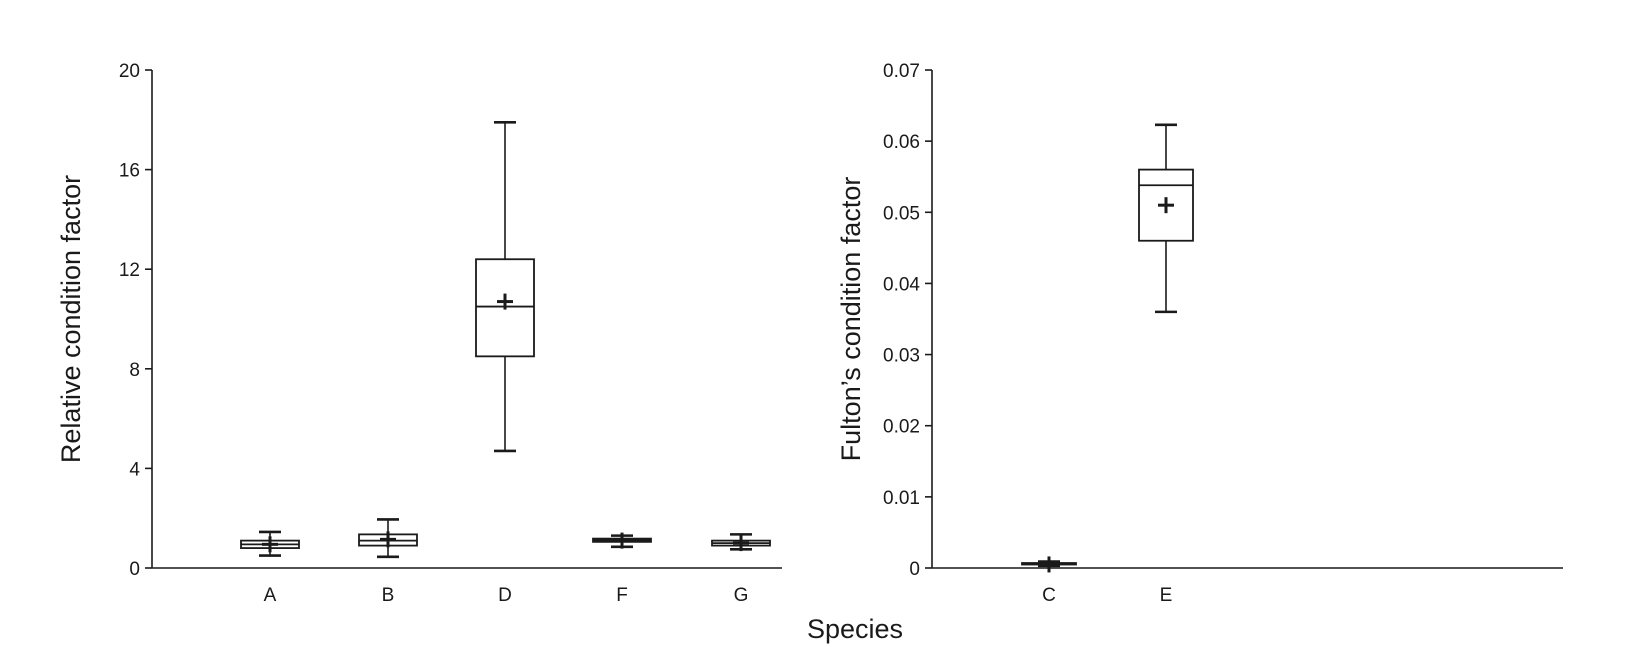 Image resolution: width=1647 pixels, height=647 pixels. I want to click on x-tick-label-e: E, so click(1166, 595).